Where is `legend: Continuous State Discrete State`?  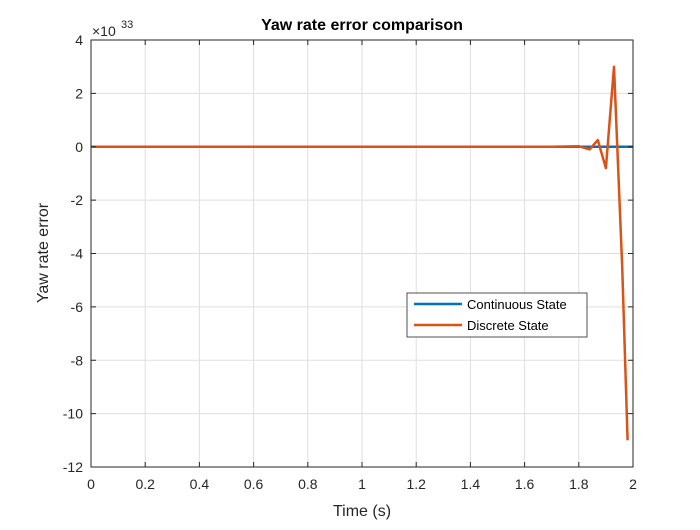
legend: Continuous State Discrete State is located at coordinates (497, 315).